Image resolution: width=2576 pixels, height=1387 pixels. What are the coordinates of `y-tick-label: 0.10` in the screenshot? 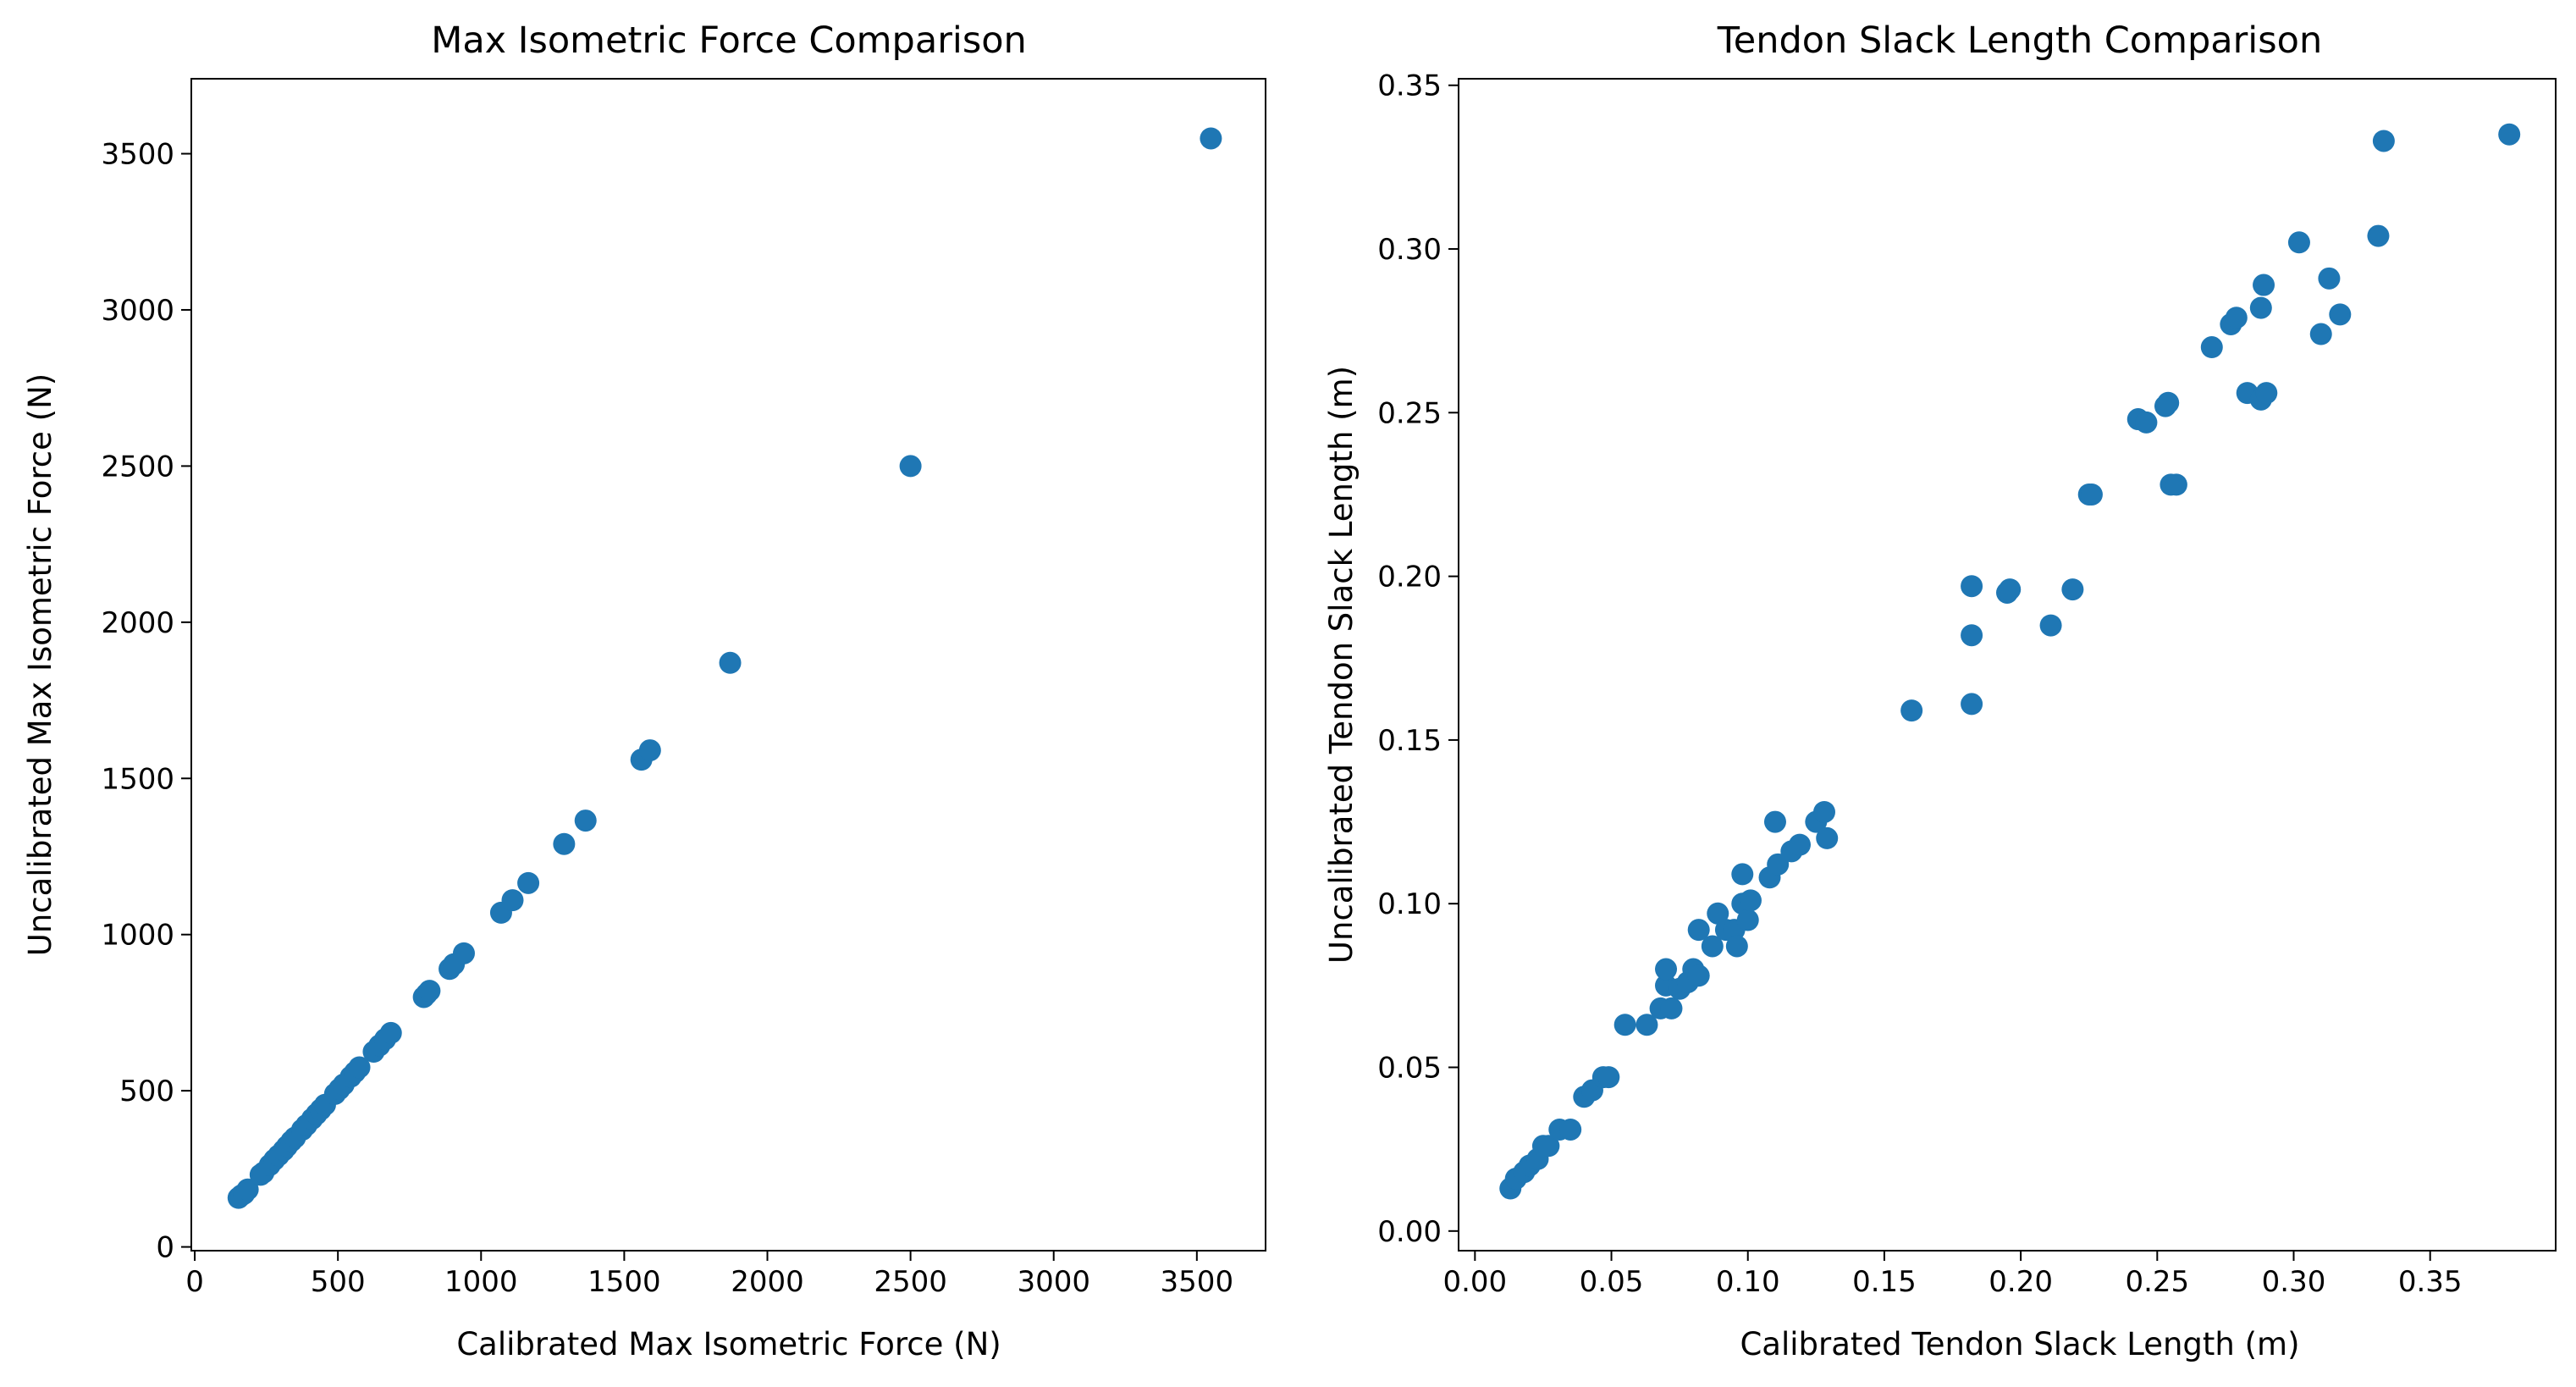 It's located at (1409, 904).